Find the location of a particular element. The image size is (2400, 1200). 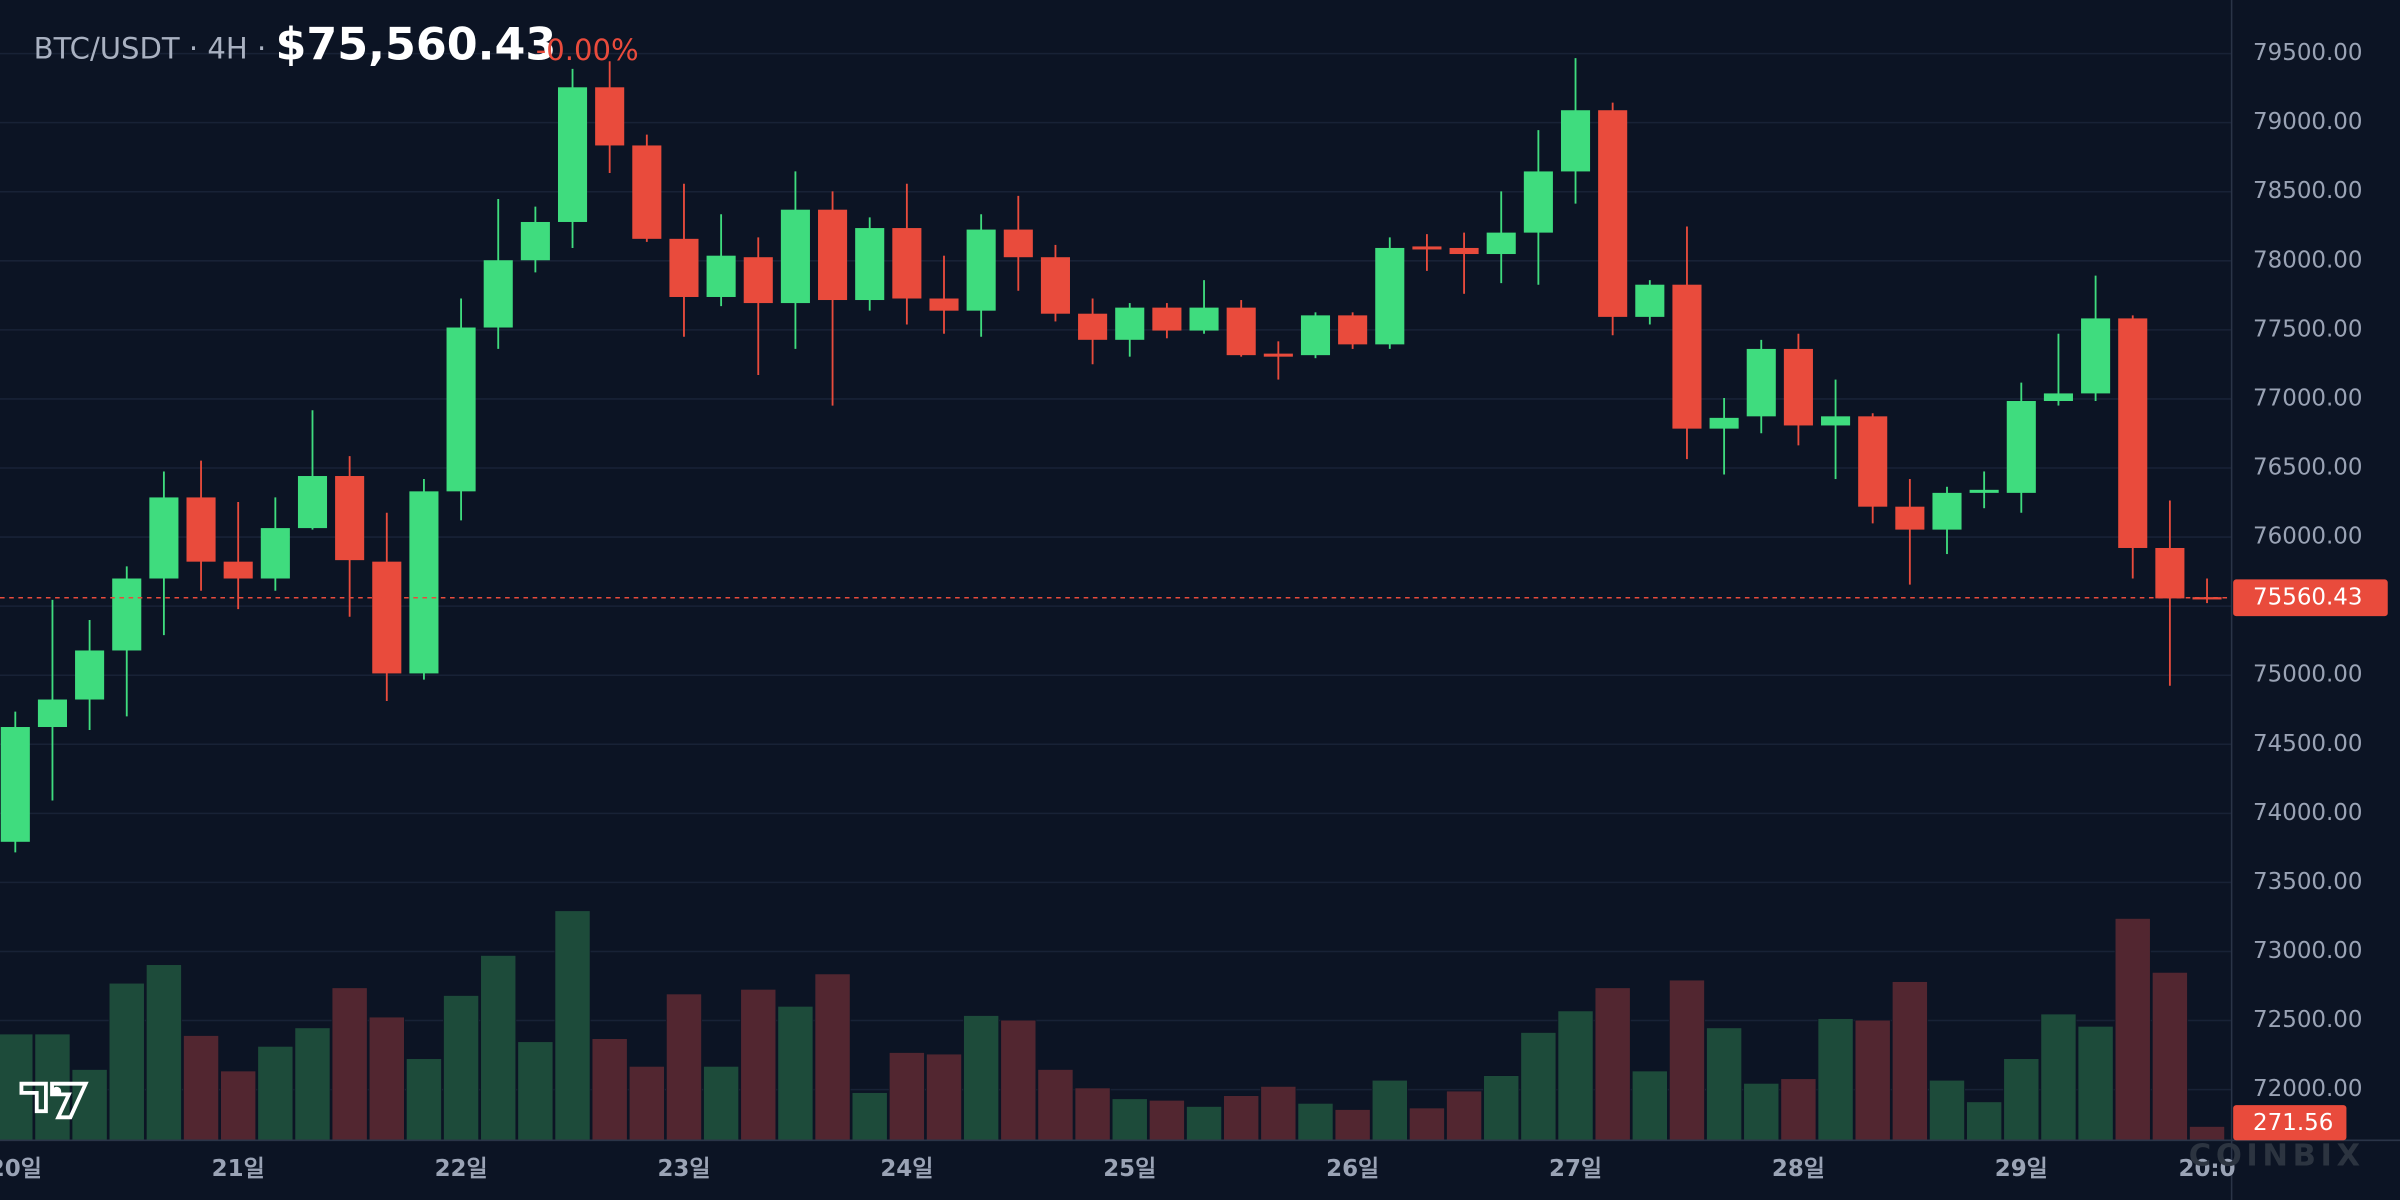

y-tick-label: 78500.00 is located at coordinates (2307, 191).